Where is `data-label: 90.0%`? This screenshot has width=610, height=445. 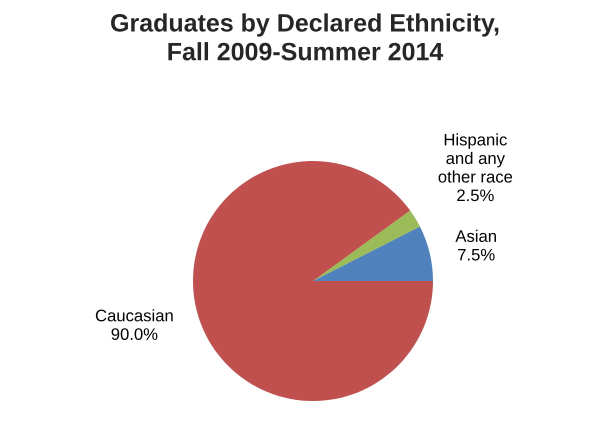
data-label: 90.0% is located at coordinates (135, 334).